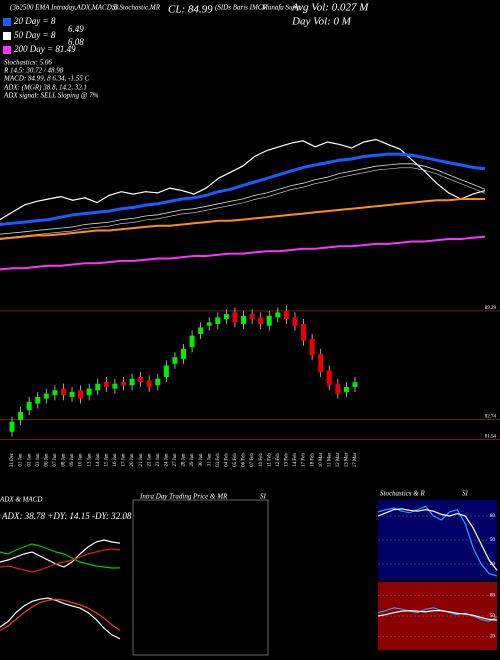 The image size is (500, 660). What do you see at coordinates (304, 460) in the screenshot?
I see `x-tick-label: 17 Feb` at bounding box center [304, 460].